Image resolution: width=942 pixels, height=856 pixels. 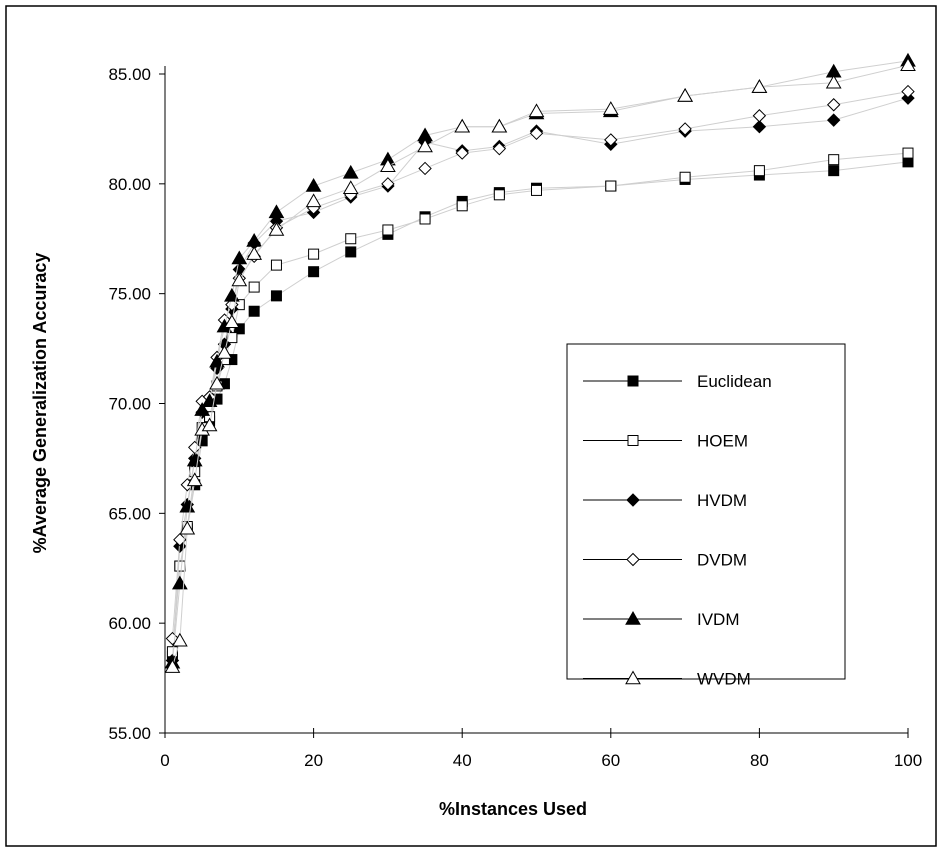 What do you see at coordinates (722, 500) in the screenshot?
I see `legend-label: HVDM` at bounding box center [722, 500].